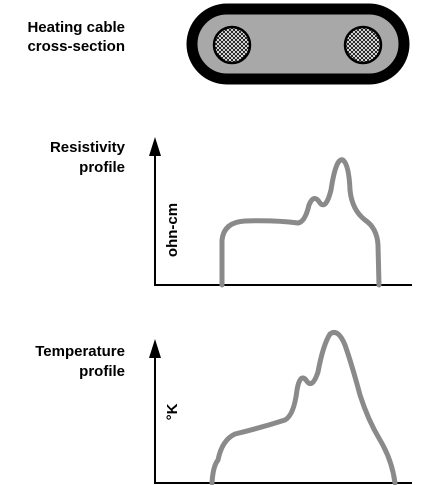  What do you see at coordinates (102, 371) in the screenshot?
I see `temperature-label-line: profile` at bounding box center [102, 371].